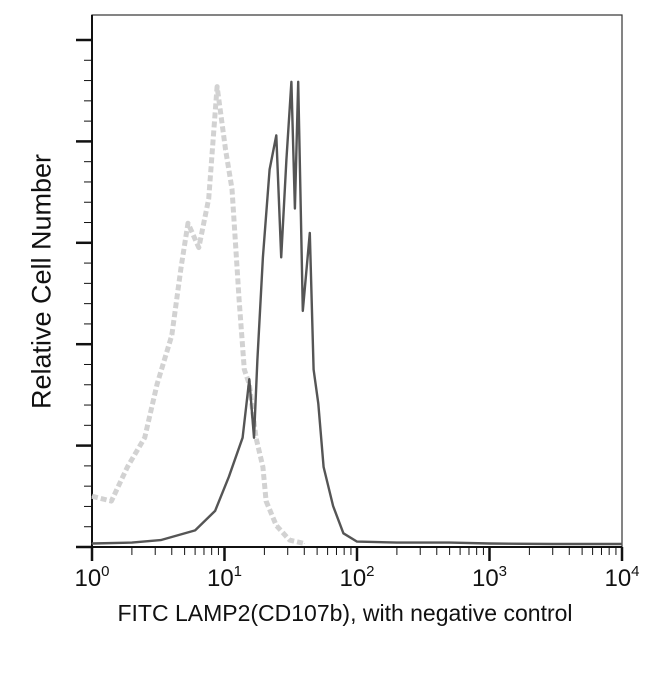  What do you see at coordinates (503, 571) in the screenshot?
I see `tick-exponent: 3` at bounding box center [503, 571].